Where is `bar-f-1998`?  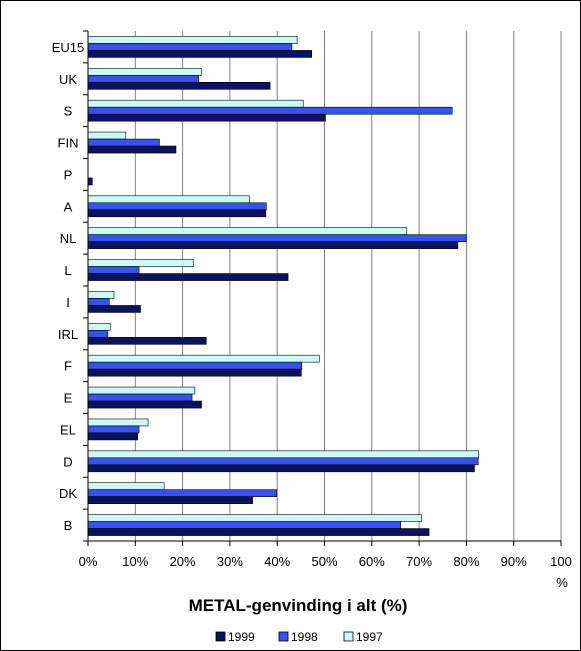
bar-f-1998 is located at coordinates (195, 365).